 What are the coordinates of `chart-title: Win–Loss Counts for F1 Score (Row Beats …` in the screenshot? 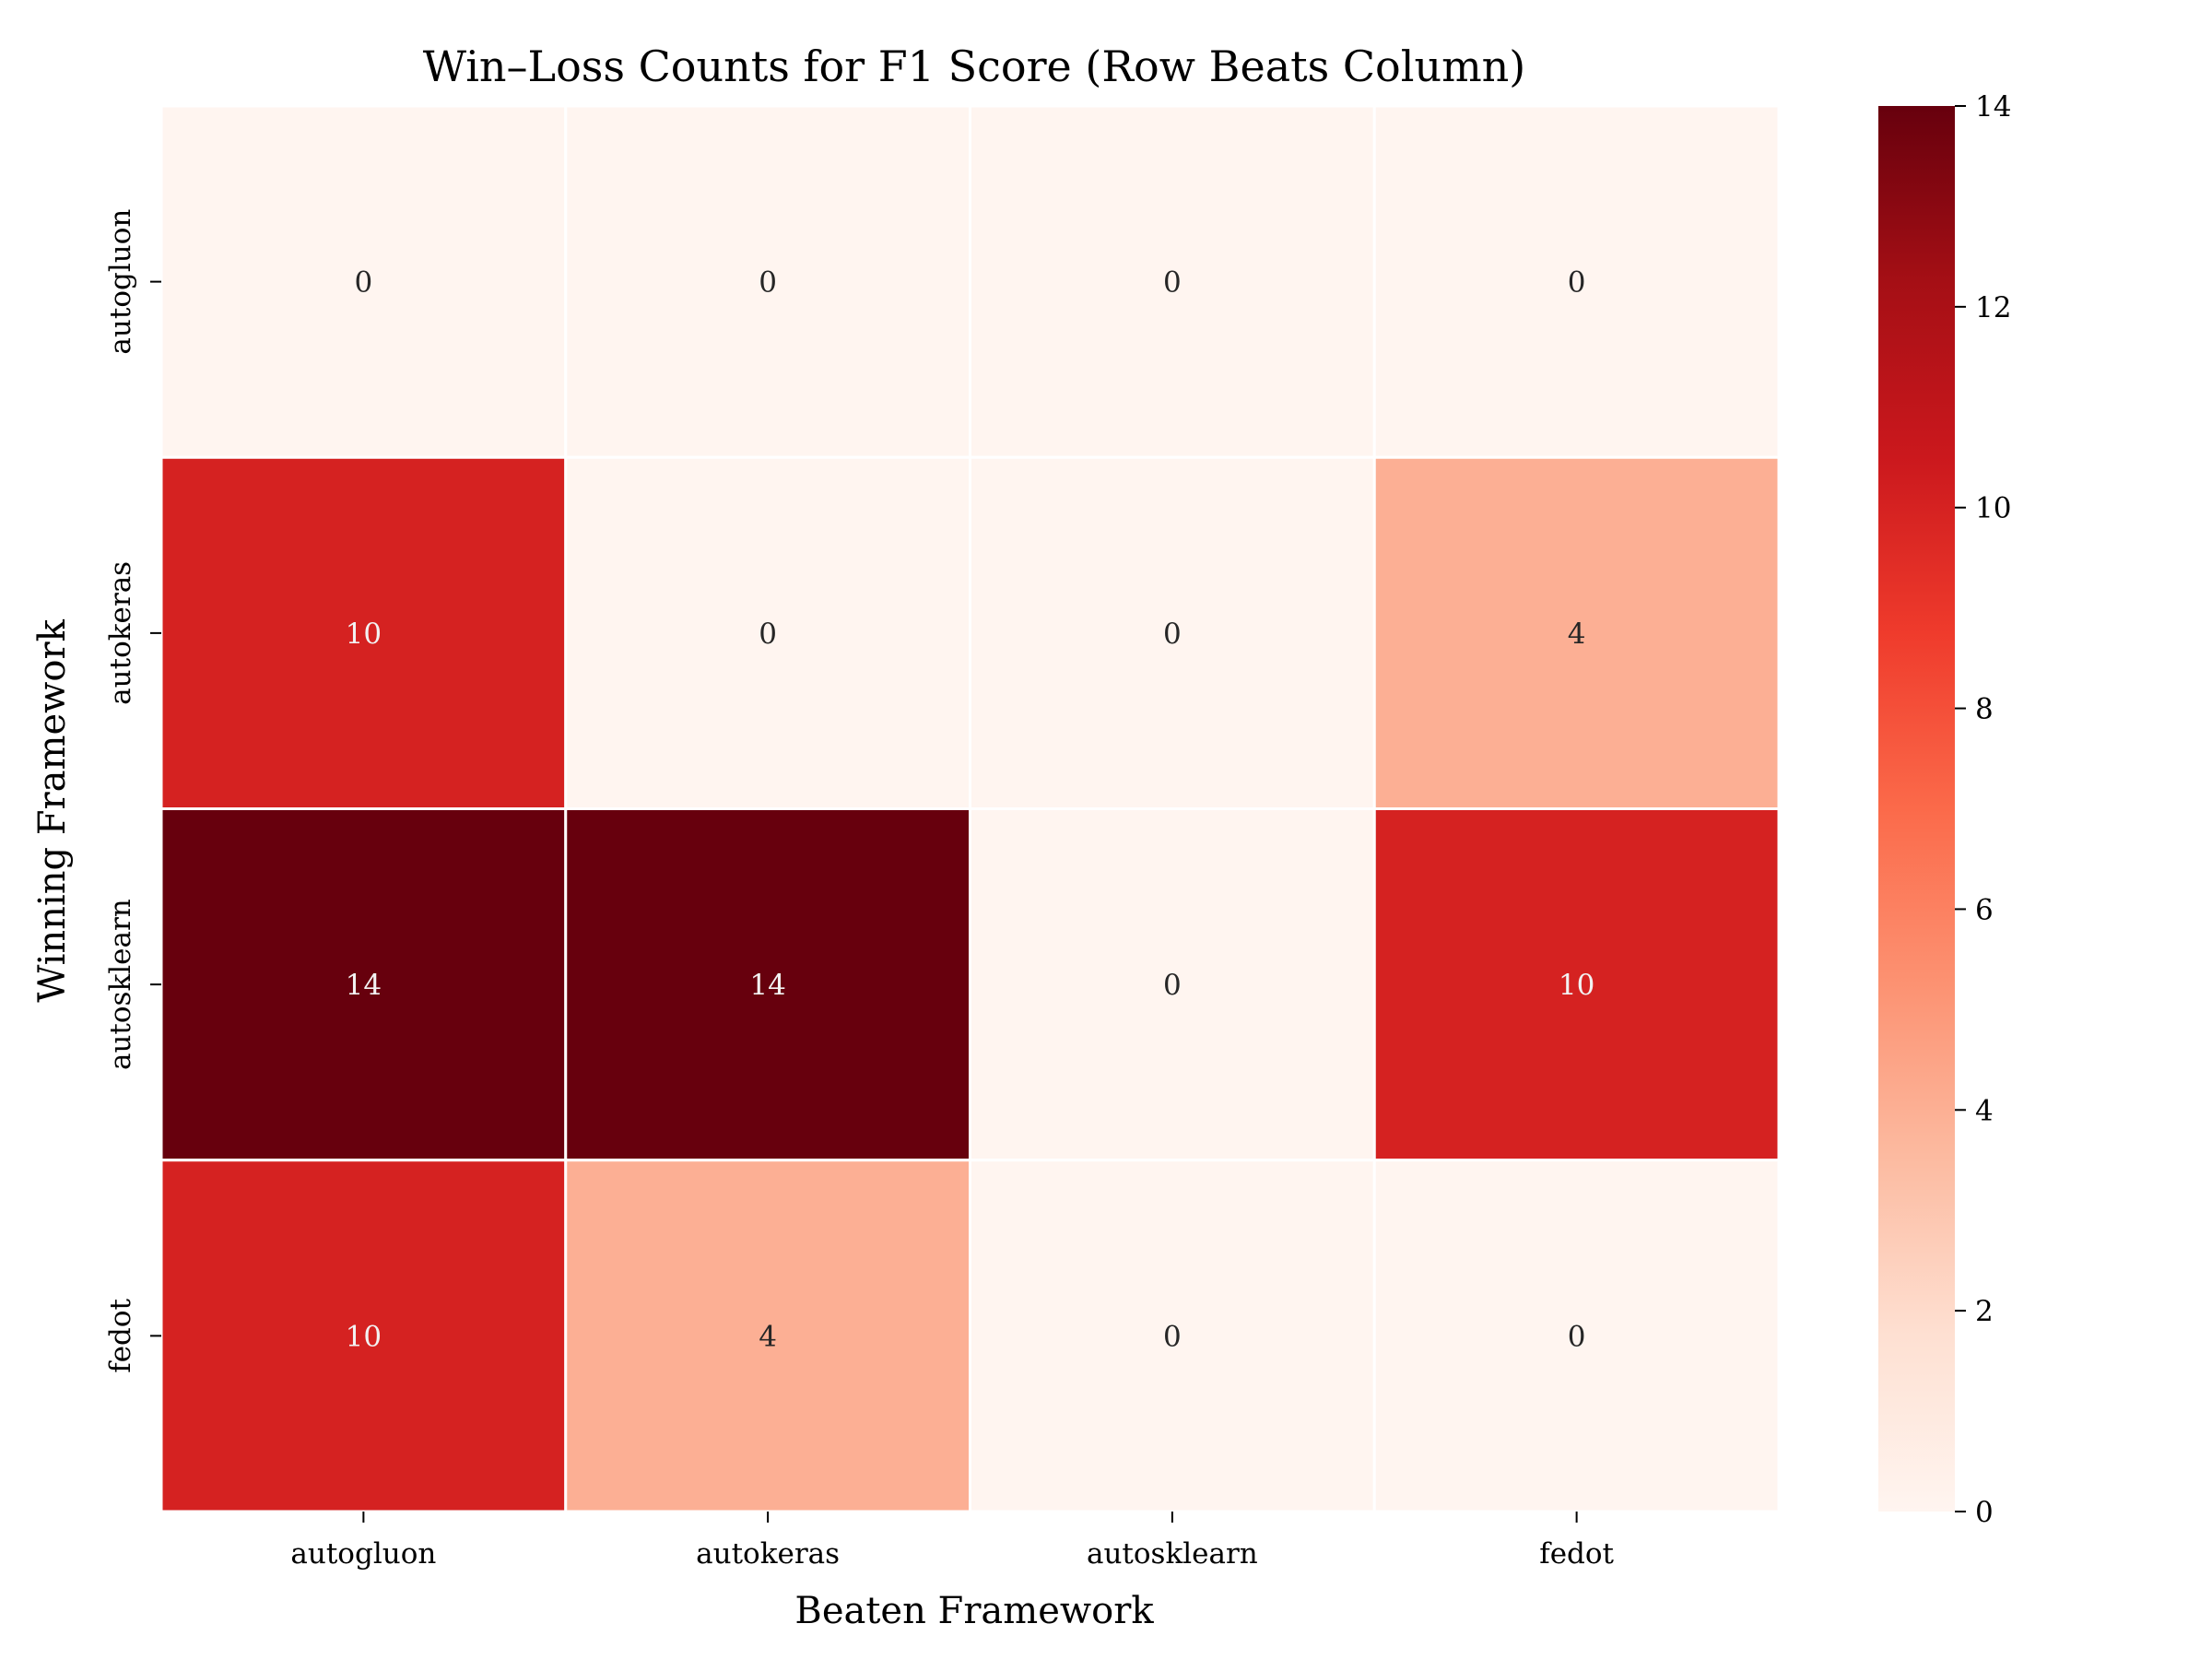 It's located at (974, 66).